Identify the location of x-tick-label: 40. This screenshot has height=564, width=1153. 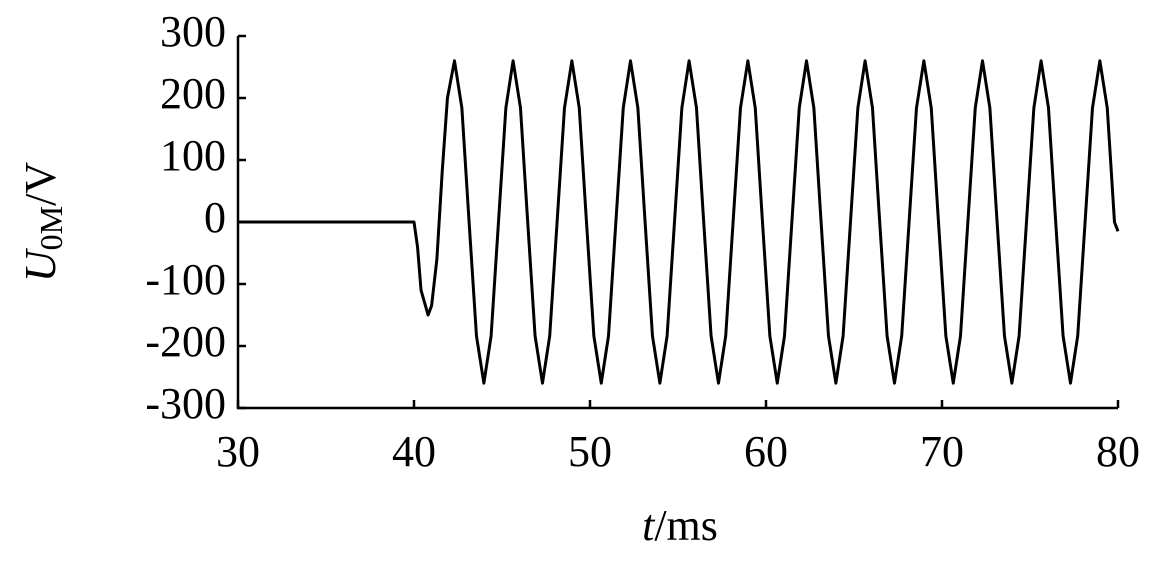
(414, 451).